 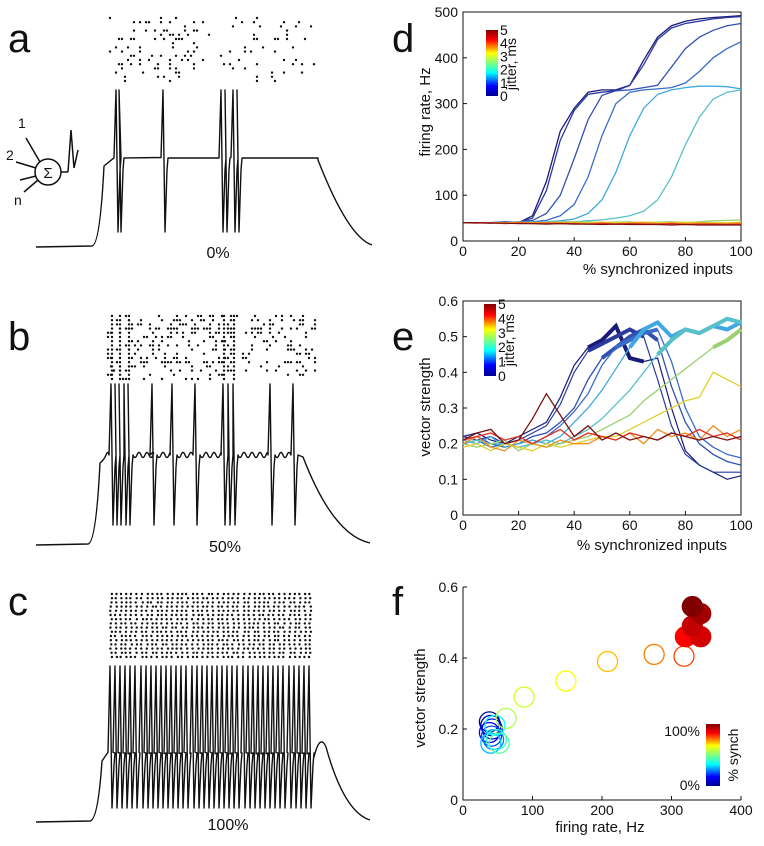 What do you see at coordinates (741, 810) in the screenshot?
I see `f-xtick-label: 400` at bounding box center [741, 810].